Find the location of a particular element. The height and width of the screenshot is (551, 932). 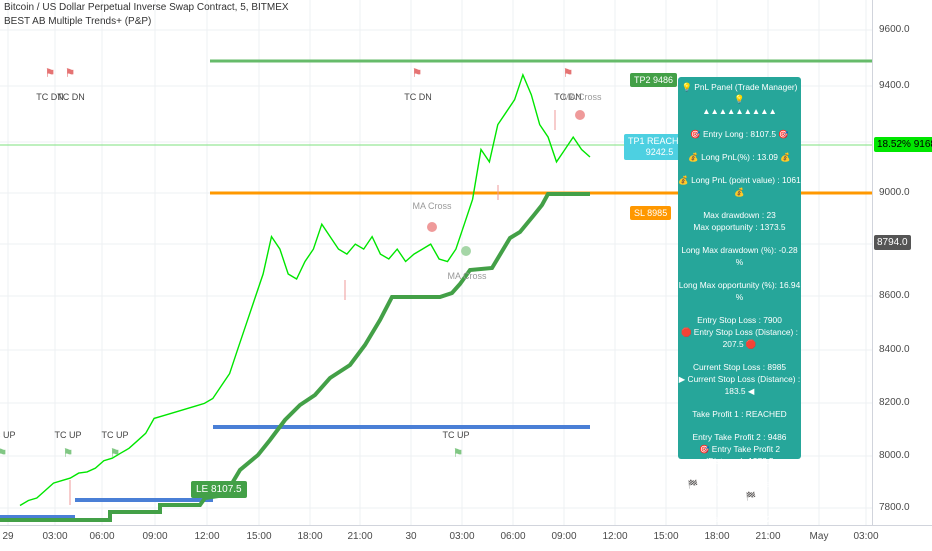

pnl-row: Take Profit 1 : REACHED is located at coordinates (739, 414).